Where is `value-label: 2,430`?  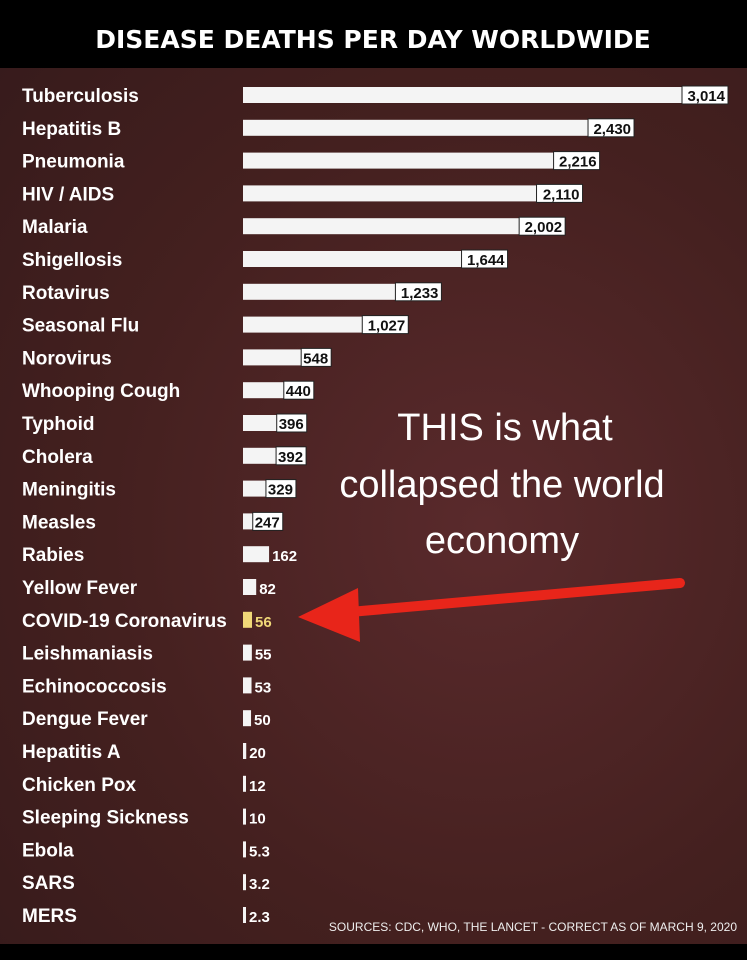 value-label: 2,430 is located at coordinates (612, 129).